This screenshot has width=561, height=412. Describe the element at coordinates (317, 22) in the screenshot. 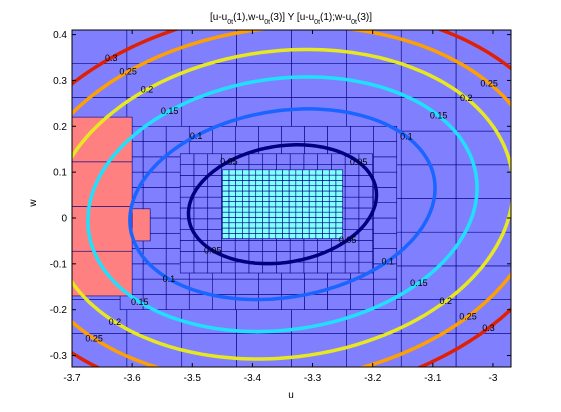

I see `title-part: 0t` at that location.